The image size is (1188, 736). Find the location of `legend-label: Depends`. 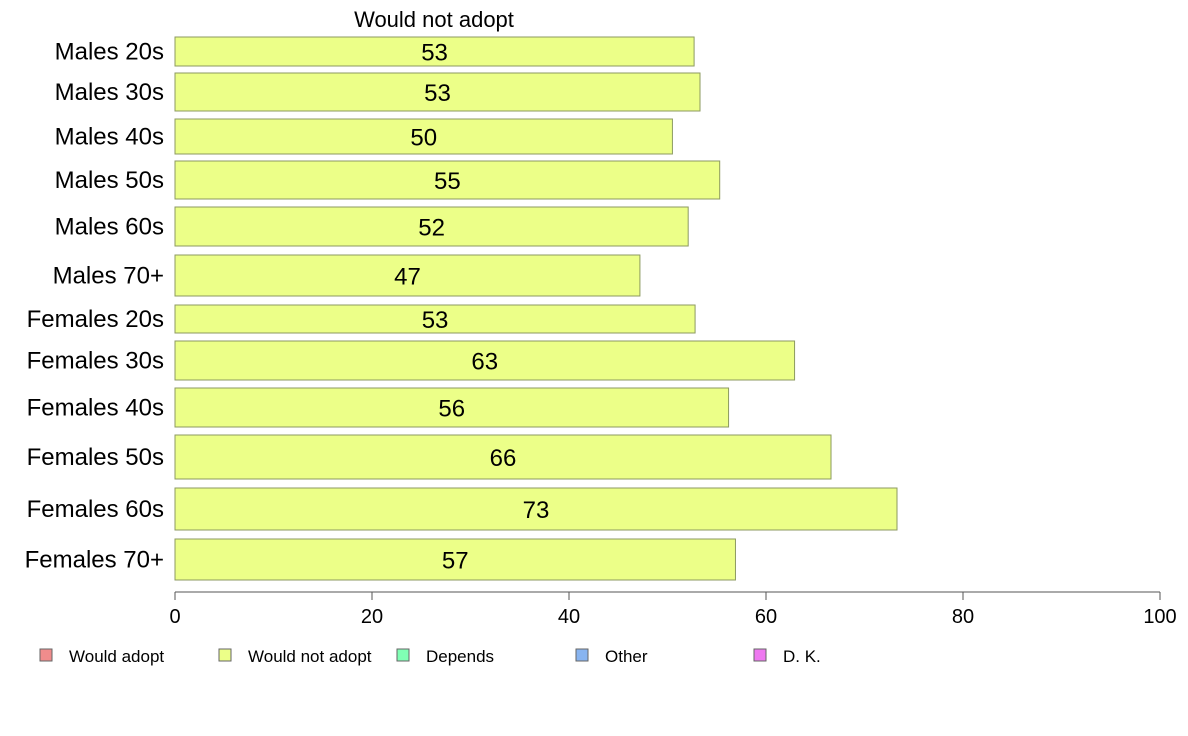

legend-label: Depends is located at coordinates (460, 656).